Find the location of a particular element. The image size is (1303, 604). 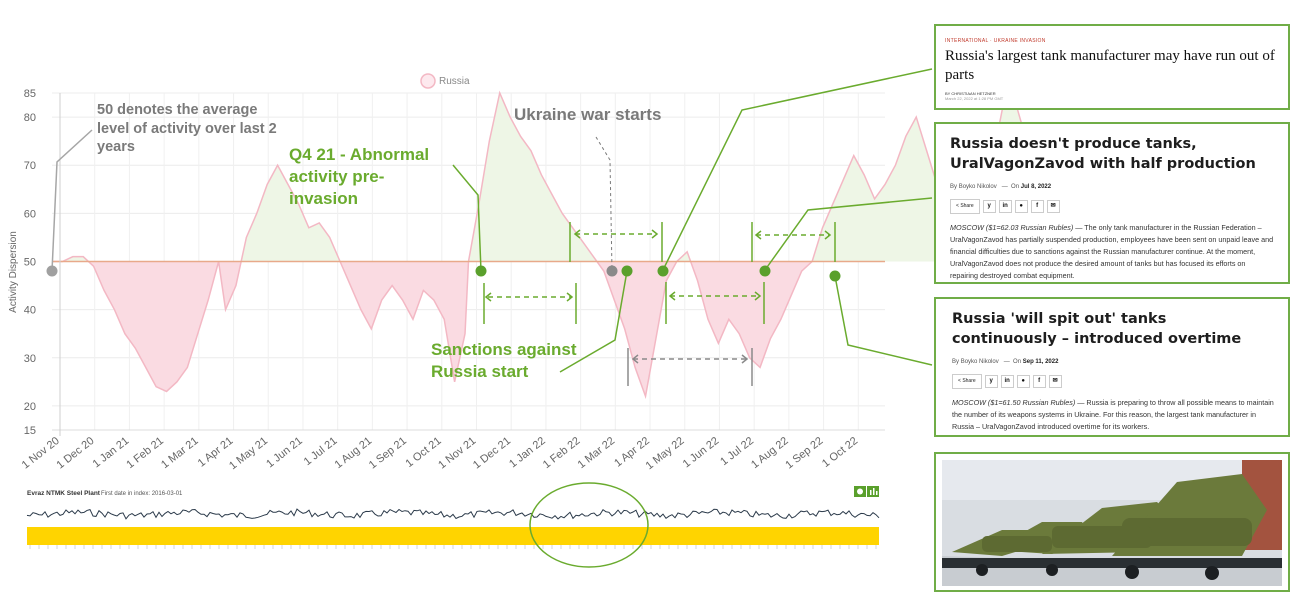

x-tick-label: 1 Mar 21 is located at coordinates (180, 453).